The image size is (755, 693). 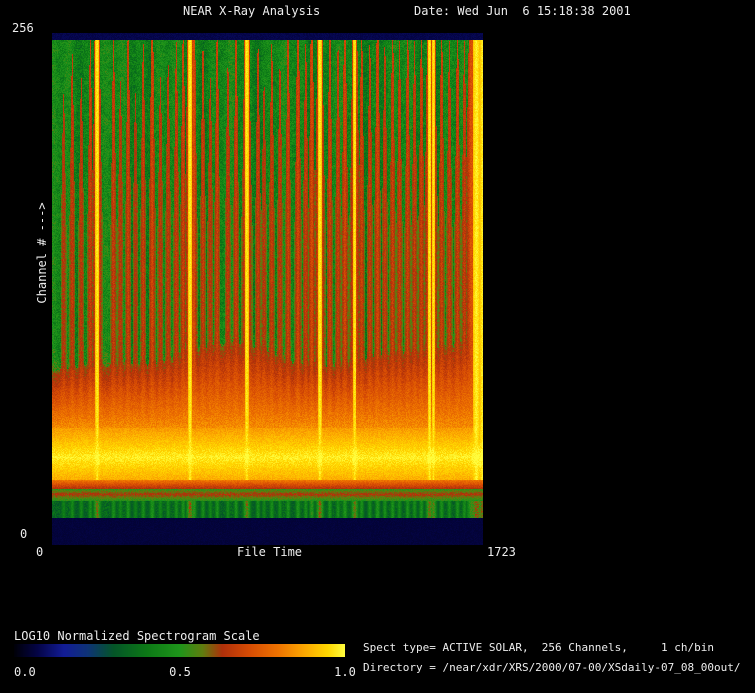 What do you see at coordinates (180, 672) in the screenshot?
I see `colorbar-tick-1: 0.5` at bounding box center [180, 672].